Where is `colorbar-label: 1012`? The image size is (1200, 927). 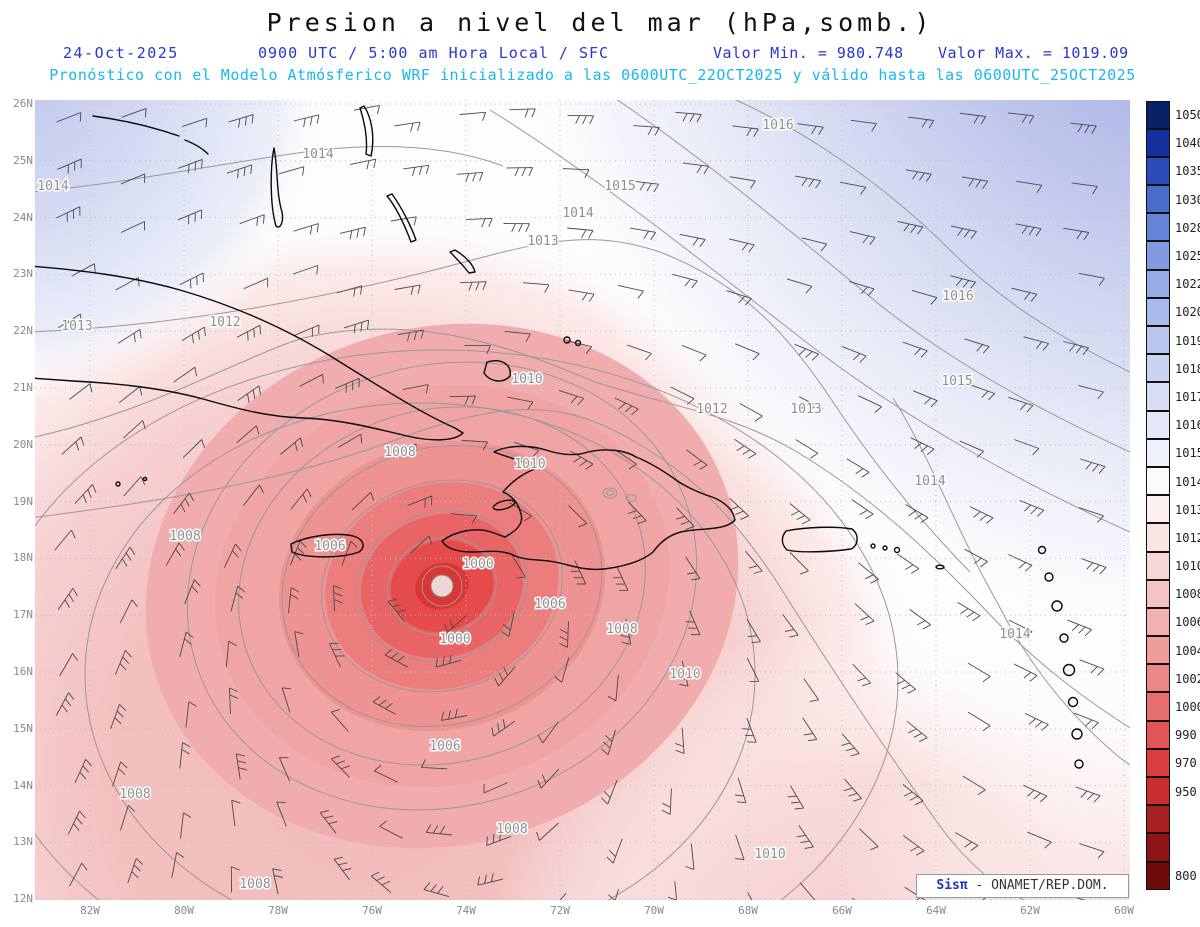 colorbar-label: 1012 is located at coordinates (1187, 537).